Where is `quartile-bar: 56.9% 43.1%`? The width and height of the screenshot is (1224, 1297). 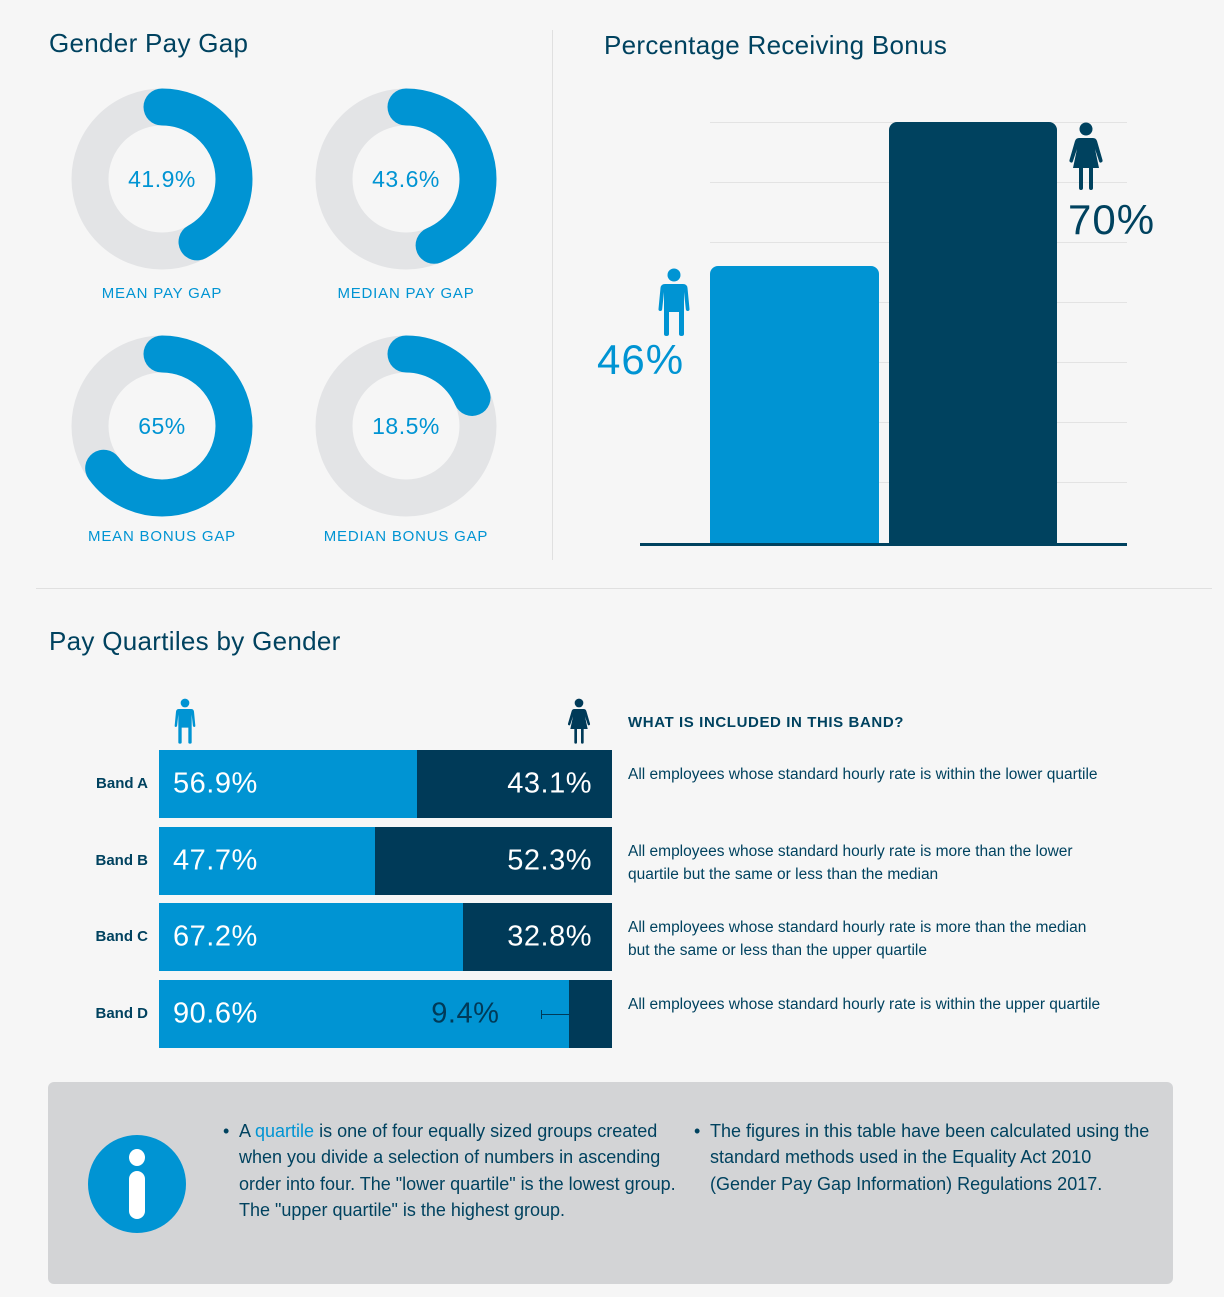 quartile-bar: 56.9% 43.1% is located at coordinates (385, 784).